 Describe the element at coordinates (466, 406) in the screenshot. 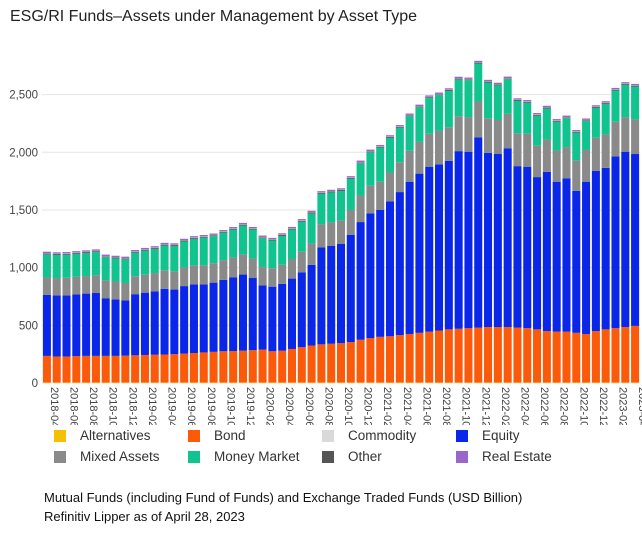

I see `x-tick-label: 2021-10` at that location.